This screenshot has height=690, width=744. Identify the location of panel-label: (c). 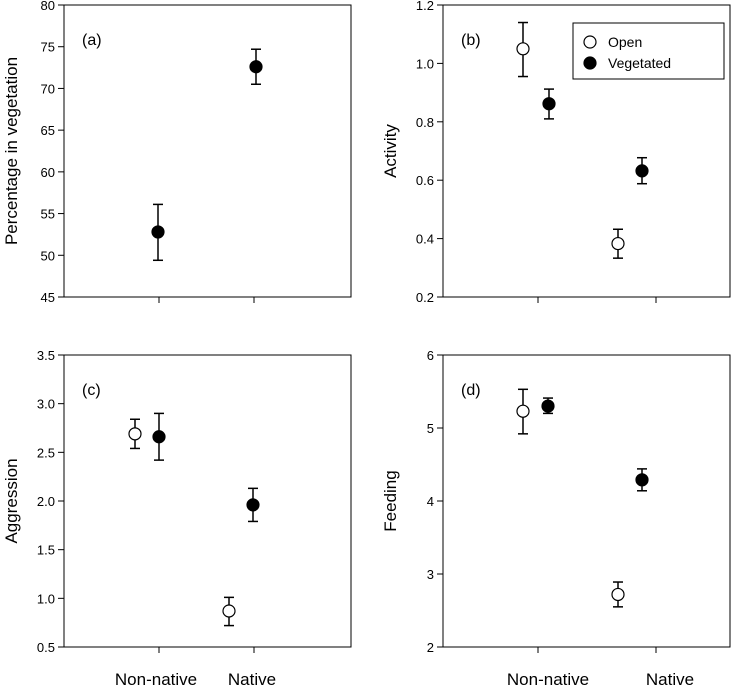
(91, 390).